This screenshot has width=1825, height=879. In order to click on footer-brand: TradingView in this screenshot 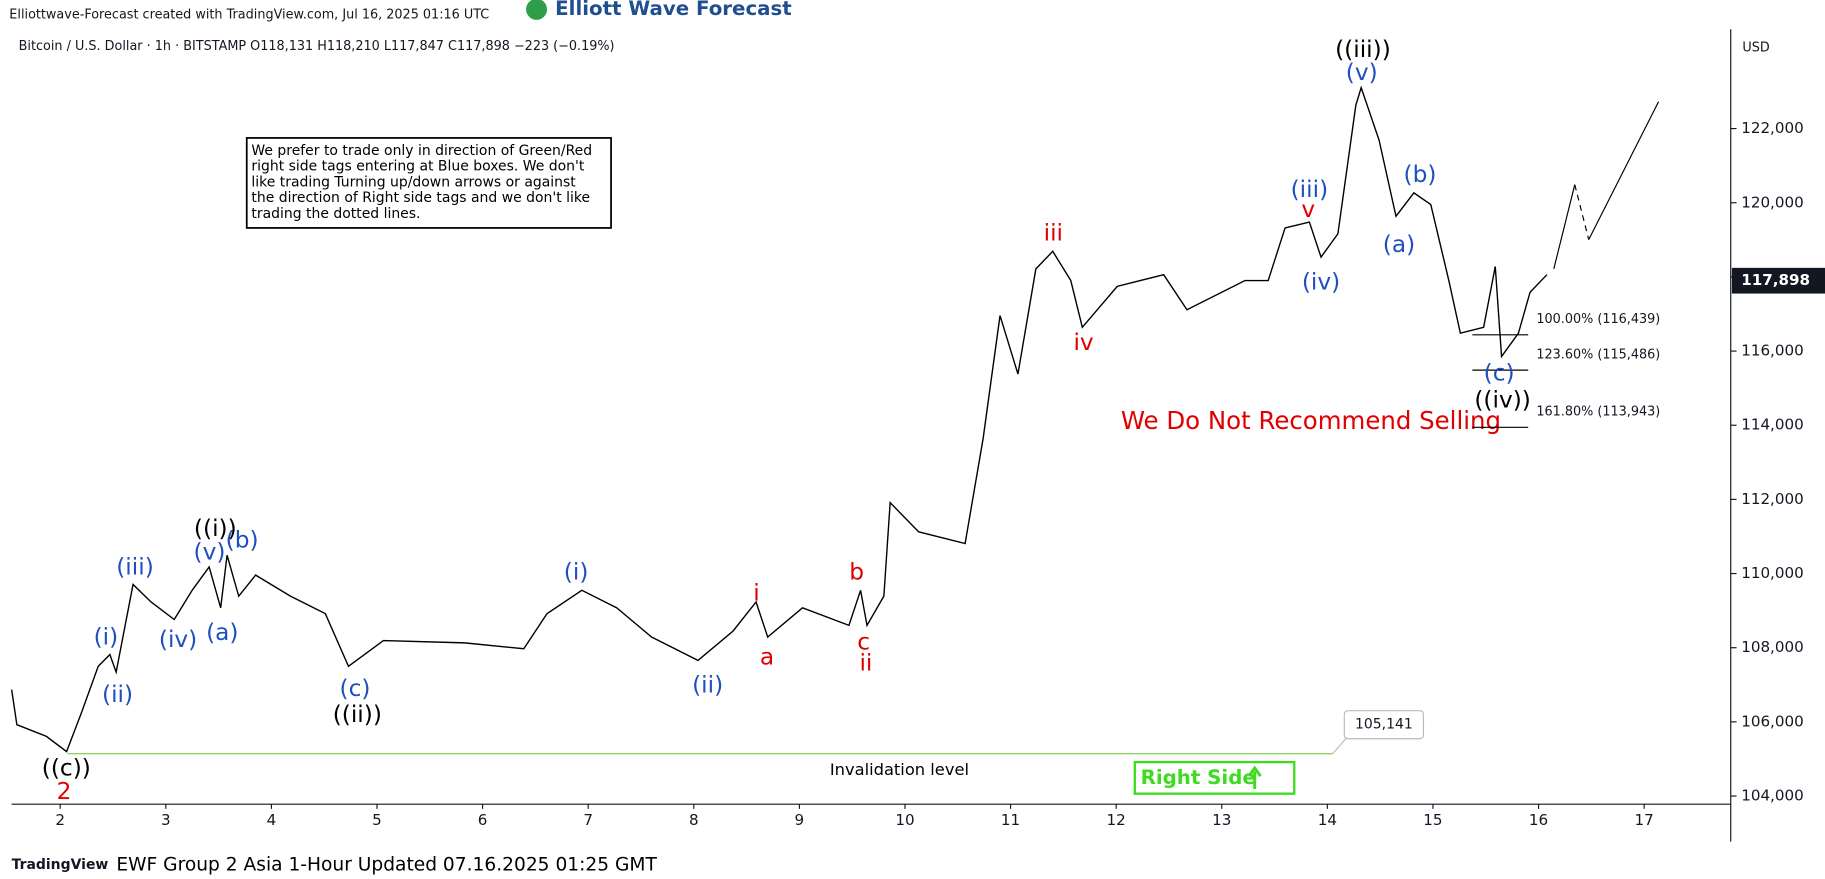, I will do `click(60, 865)`.